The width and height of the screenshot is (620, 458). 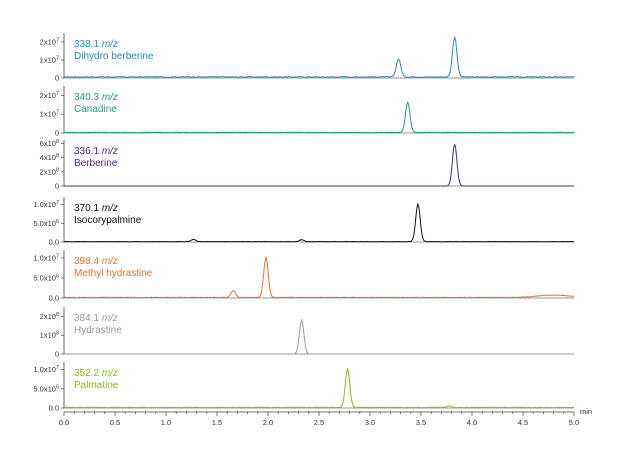 What do you see at coordinates (96, 261) in the screenshot?
I see `mz-label: 398.4 m/z` at bounding box center [96, 261].